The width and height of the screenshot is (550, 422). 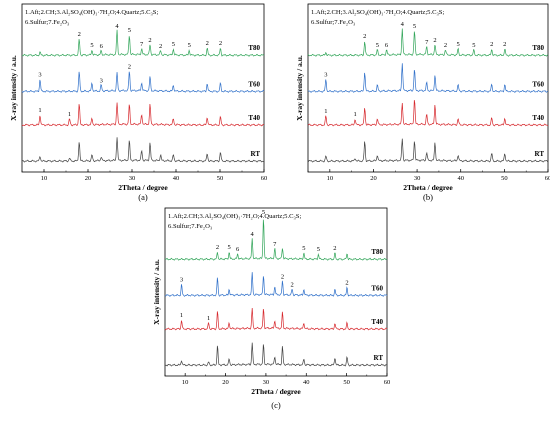 What do you see at coordinates (276, 405) in the screenshot?
I see `panel-label: (c)` at bounding box center [276, 405].